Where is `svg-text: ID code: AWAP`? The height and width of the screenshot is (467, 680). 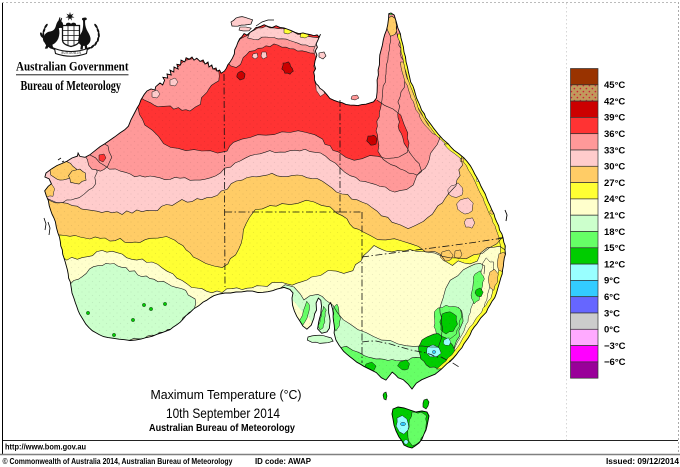
svg-text: ID code: AWAP is located at coordinates (283, 461).